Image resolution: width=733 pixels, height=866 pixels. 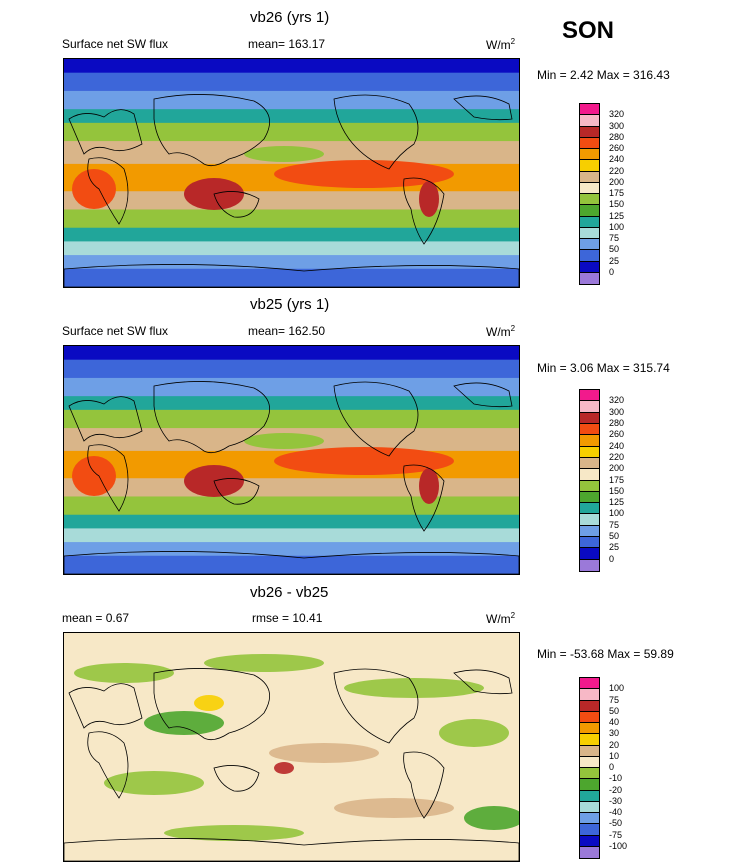 What do you see at coordinates (614, 755) in the screenshot?
I see `colorbar-tick-label: 10` at bounding box center [614, 755].